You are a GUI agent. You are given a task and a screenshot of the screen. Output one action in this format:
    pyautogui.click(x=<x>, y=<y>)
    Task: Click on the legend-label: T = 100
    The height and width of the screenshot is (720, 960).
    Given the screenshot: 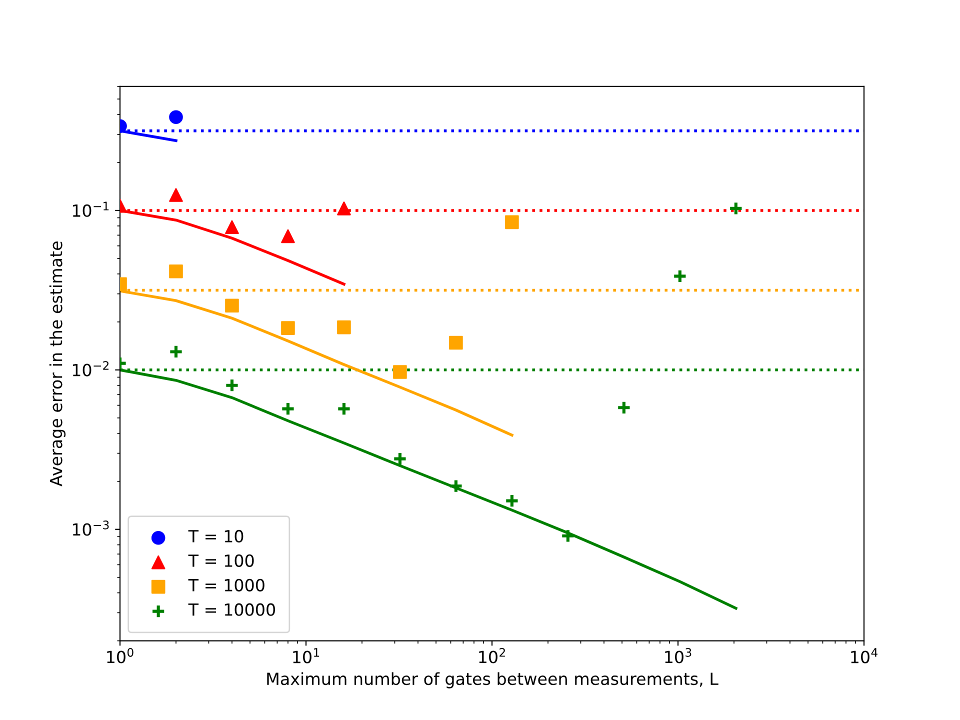 What is the action you would take?
    pyautogui.click(x=221, y=560)
    